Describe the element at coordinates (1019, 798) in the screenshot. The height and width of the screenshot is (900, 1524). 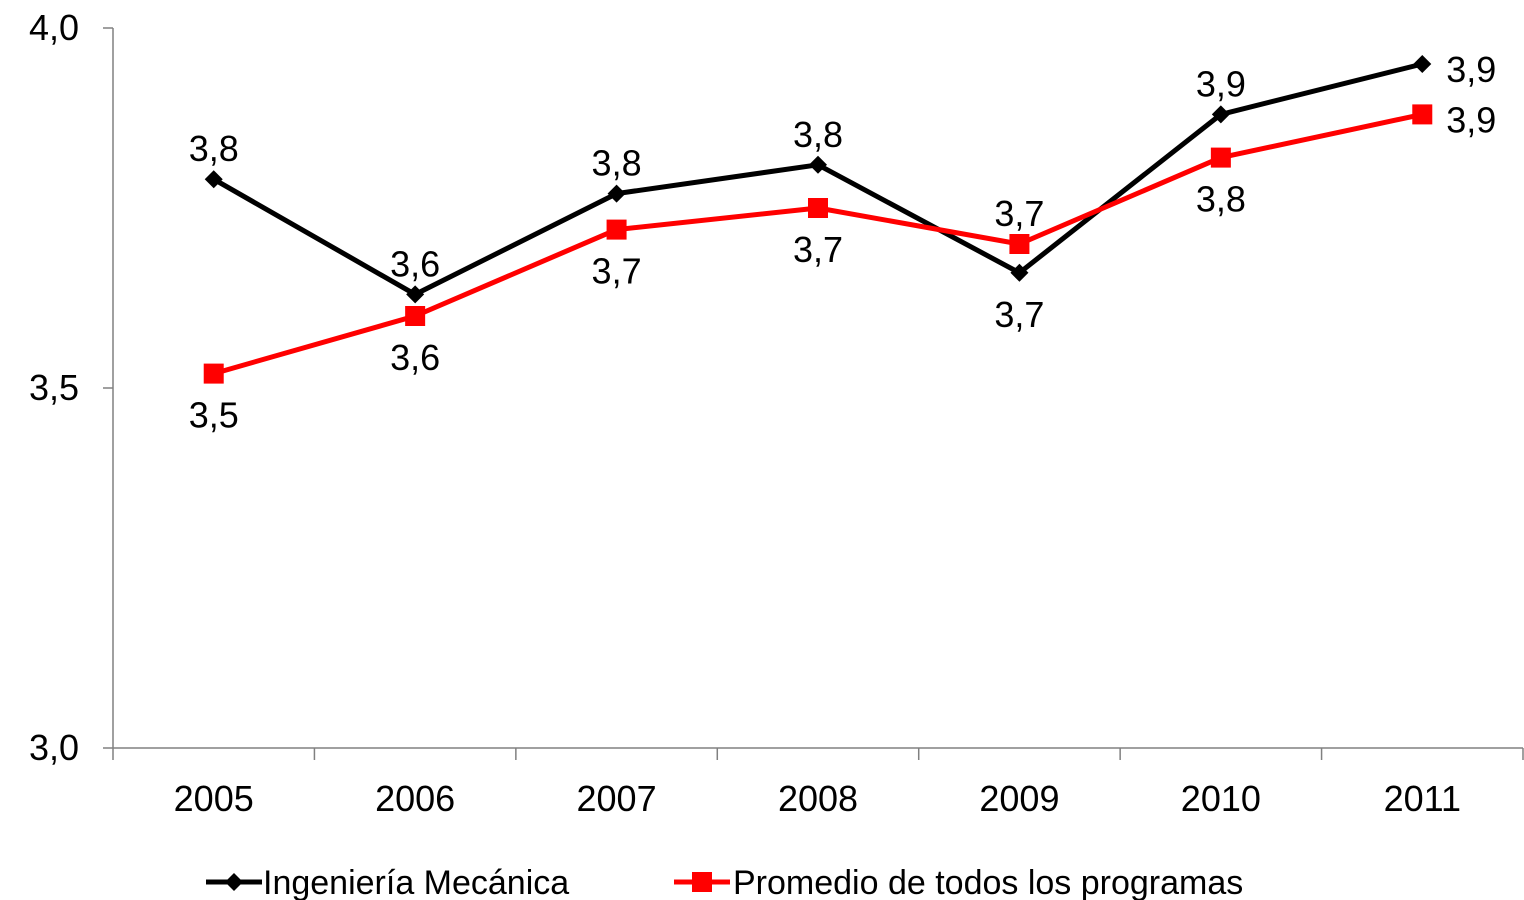
I see `x-tick-label: 2009` at that location.